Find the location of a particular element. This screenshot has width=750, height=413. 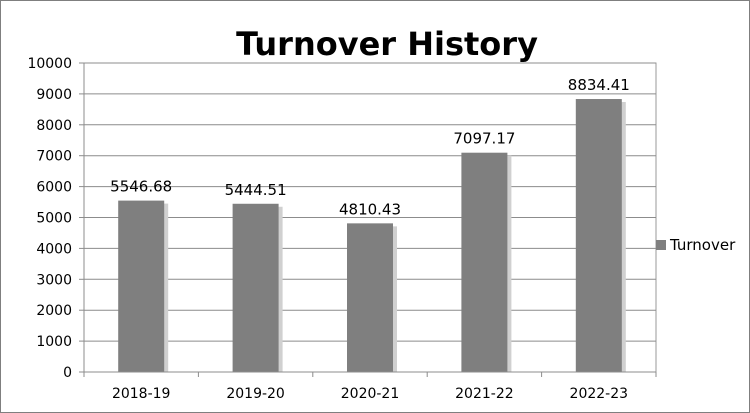

legend: Turnover is located at coordinates (696, 245).